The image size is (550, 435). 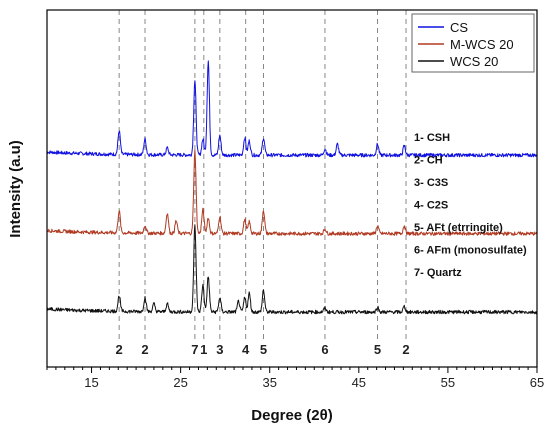 I want to click on legend-box, so click(x=473, y=43).